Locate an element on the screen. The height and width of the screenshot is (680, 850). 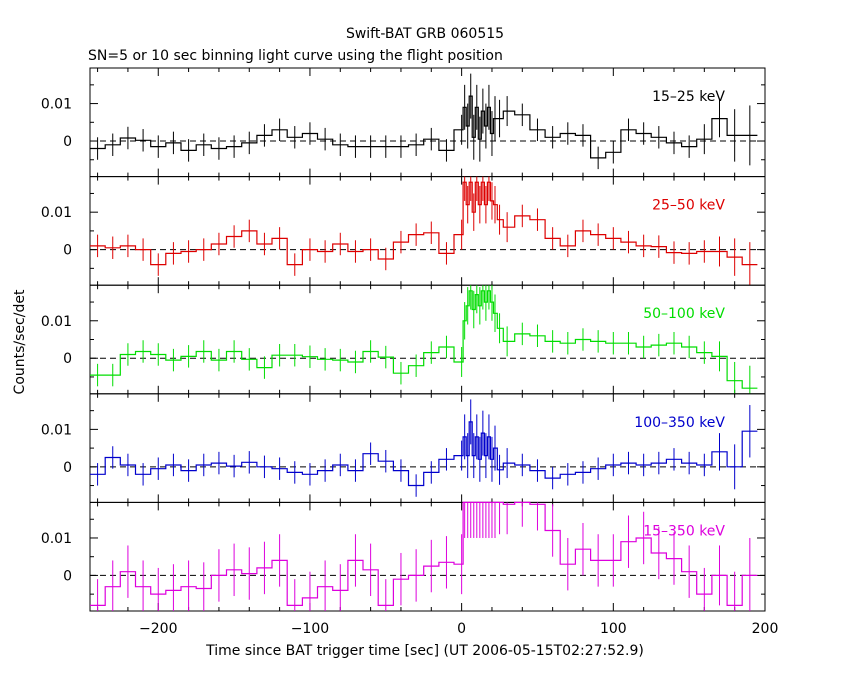
y-axis-label: Counts/sec/det is located at coordinates (20, 341).